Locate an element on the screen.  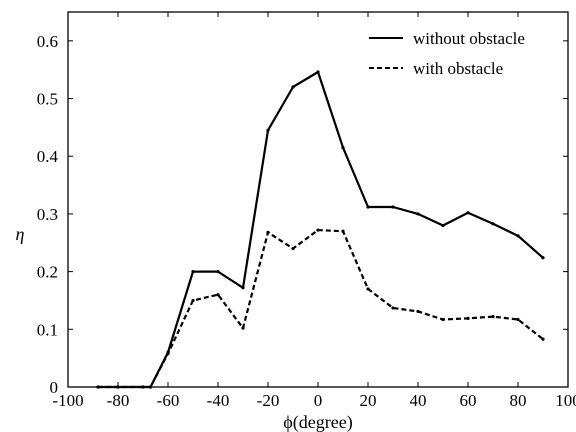
x-tick-label: 40 is located at coordinates (418, 400).